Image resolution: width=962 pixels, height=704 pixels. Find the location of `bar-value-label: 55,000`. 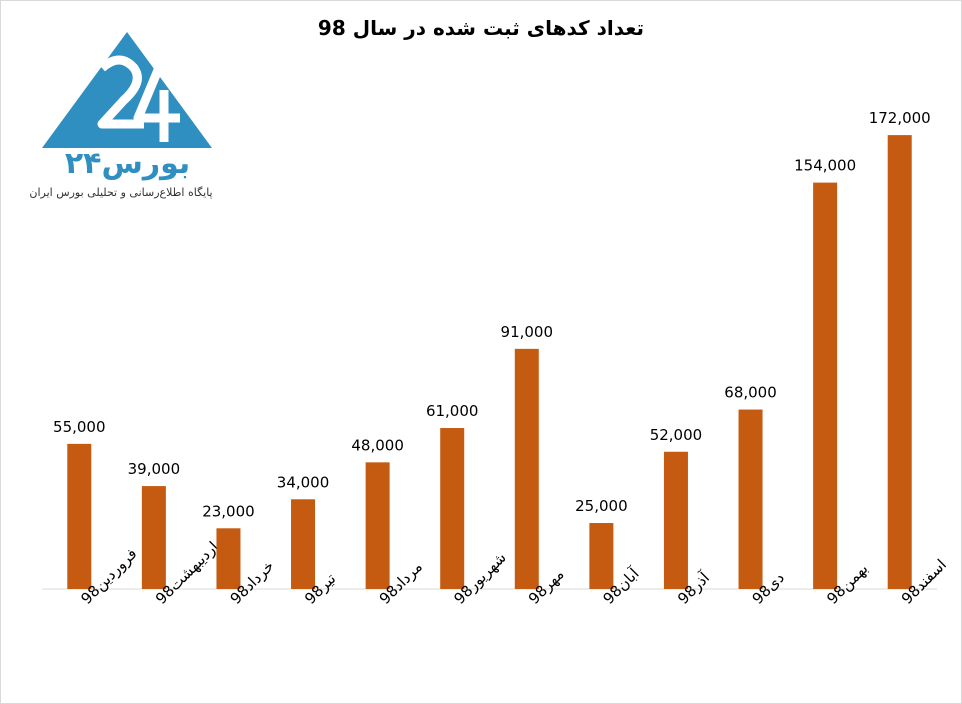

bar-value-label: 55,000 is located at coordinates (79, 427).